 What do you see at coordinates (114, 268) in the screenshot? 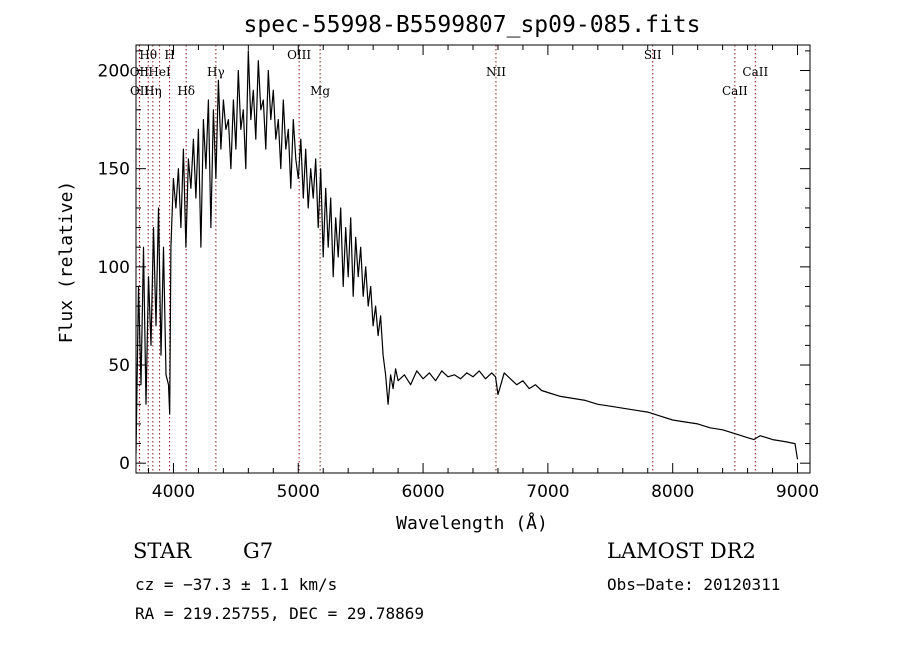
I see `y-tick-label: 100` at bounding box center [114, 268].